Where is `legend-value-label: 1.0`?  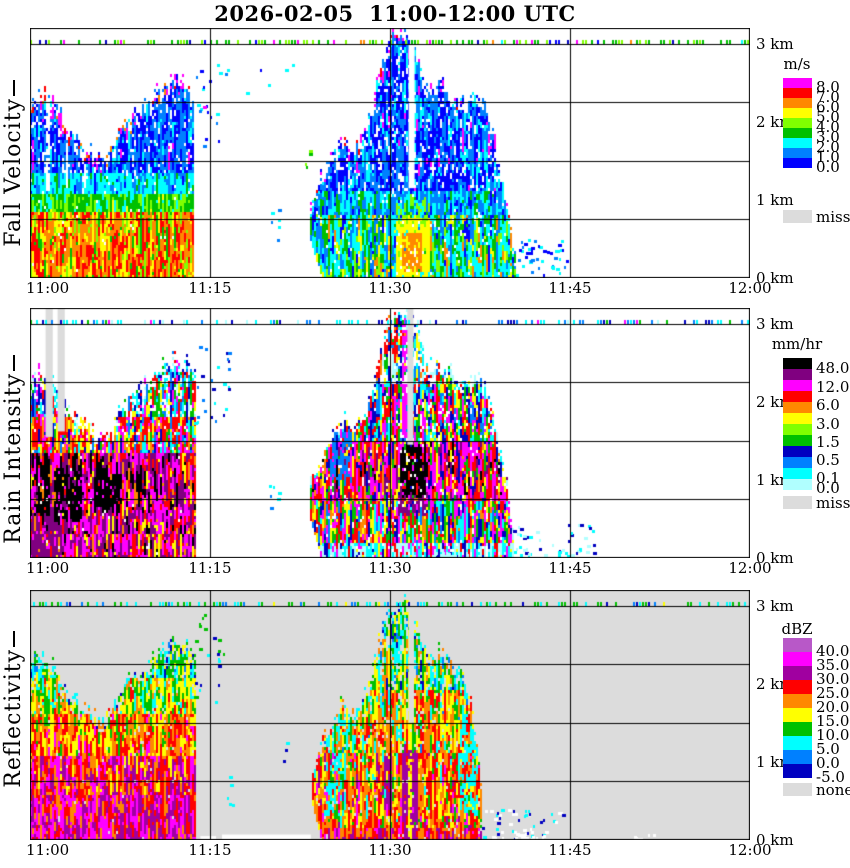
legend-value-label: 1.0 is located at coordinates (828, 157).